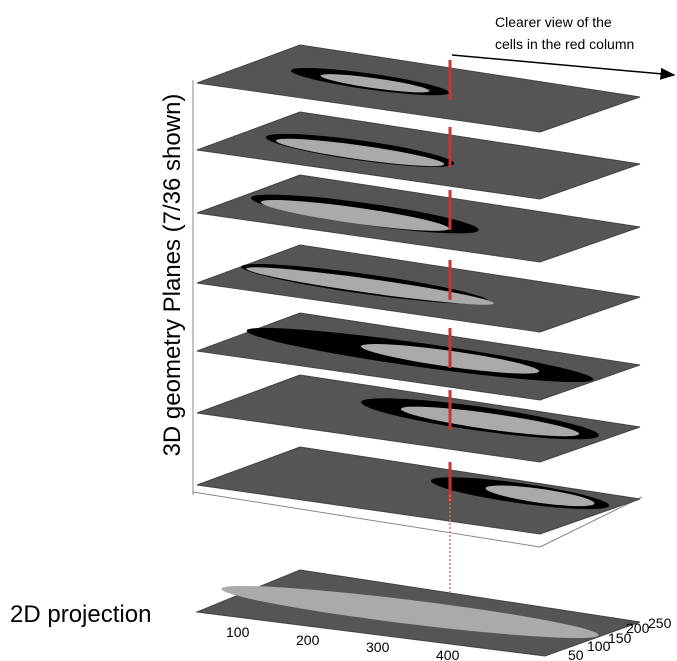  I want to click on x-tick-label: 400, so click(448, 654).